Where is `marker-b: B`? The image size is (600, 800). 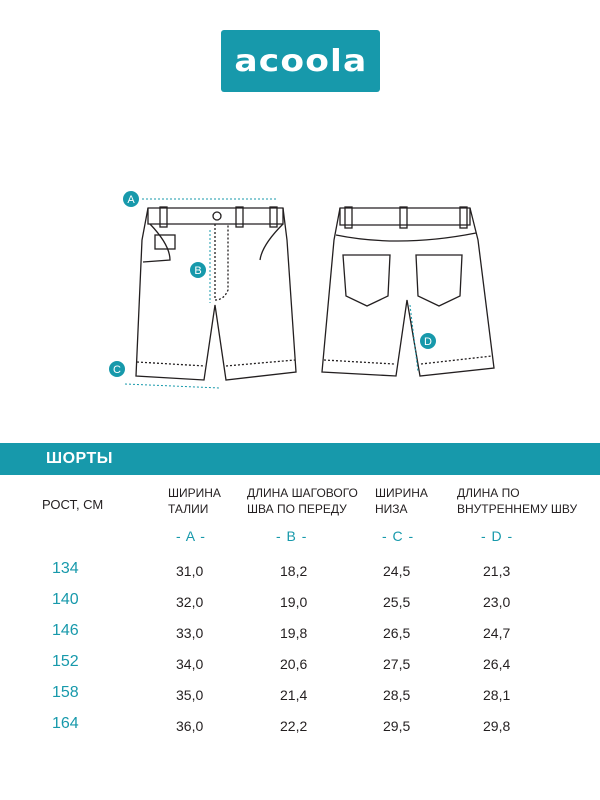 marker-b: B is located at coordinates (198, 270).